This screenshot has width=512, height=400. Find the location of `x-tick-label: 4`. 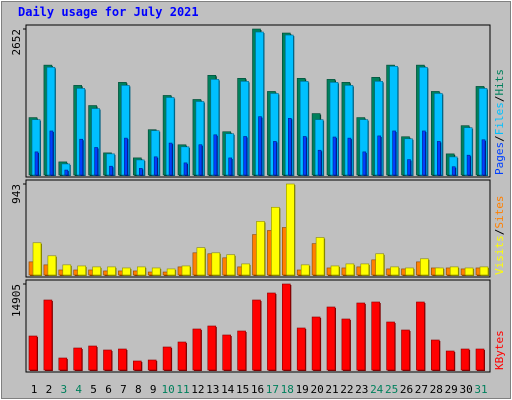

x-tick-label: 4 is located at coordinates (78, 389).